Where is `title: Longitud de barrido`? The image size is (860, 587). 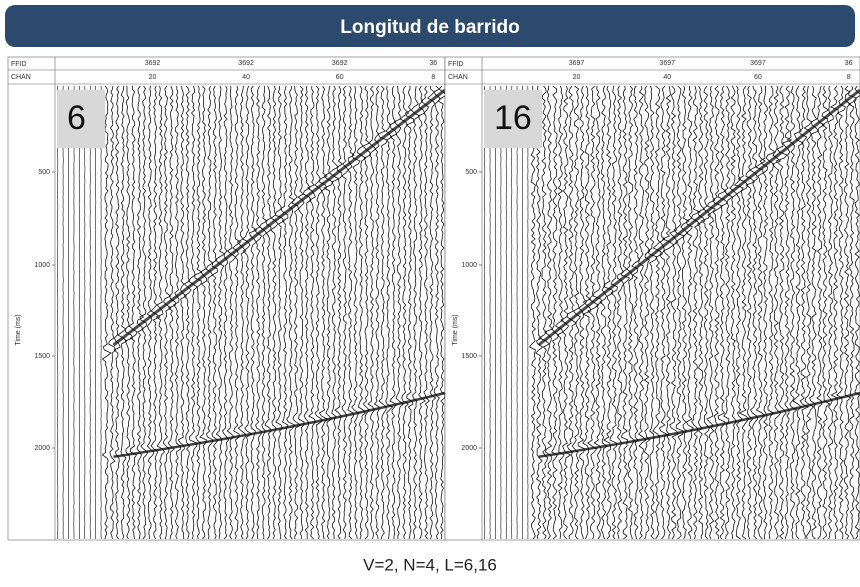 title: Longitud de barrido is located at coordinates (429, 27).